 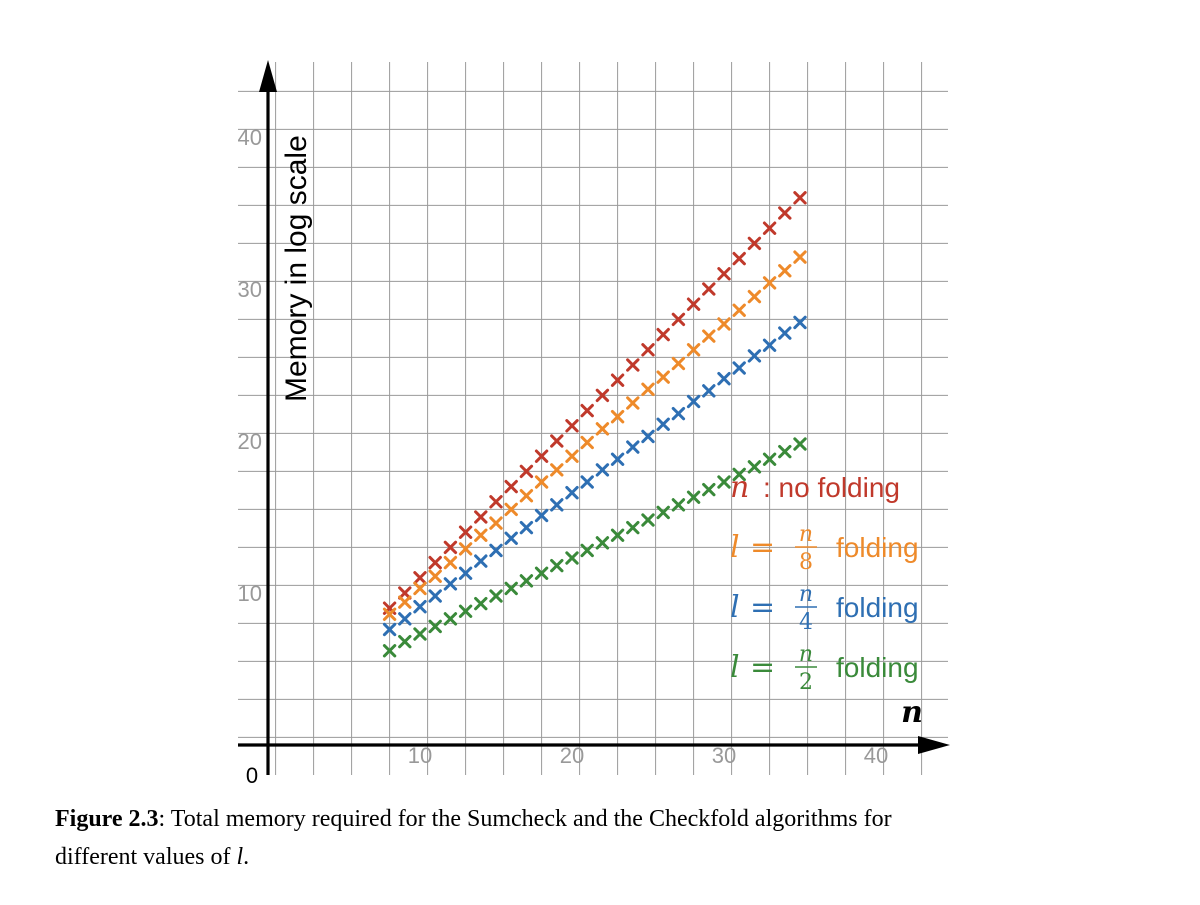 What do you see at coordinates (824, 608) in the screenshot?
I see `legend-item-n4: l = n 4 folding` at bounding box center [824, 608].